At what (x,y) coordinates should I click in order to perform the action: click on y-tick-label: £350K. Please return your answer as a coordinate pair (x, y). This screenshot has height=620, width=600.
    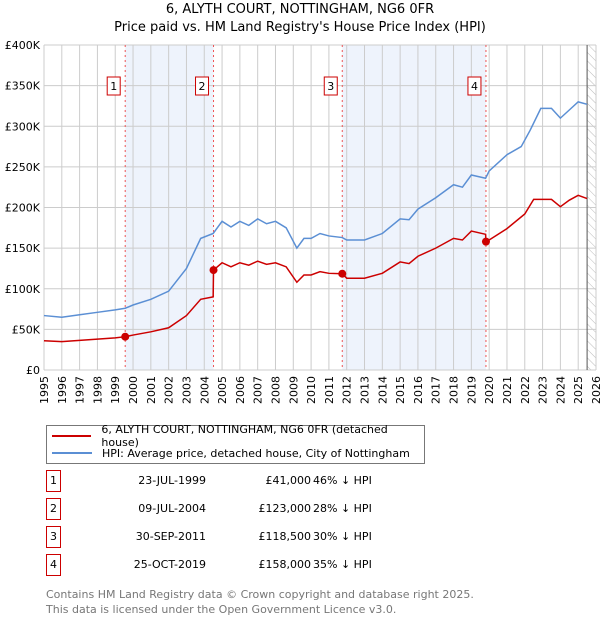
    Looking at the image, I should click on (23, 86).